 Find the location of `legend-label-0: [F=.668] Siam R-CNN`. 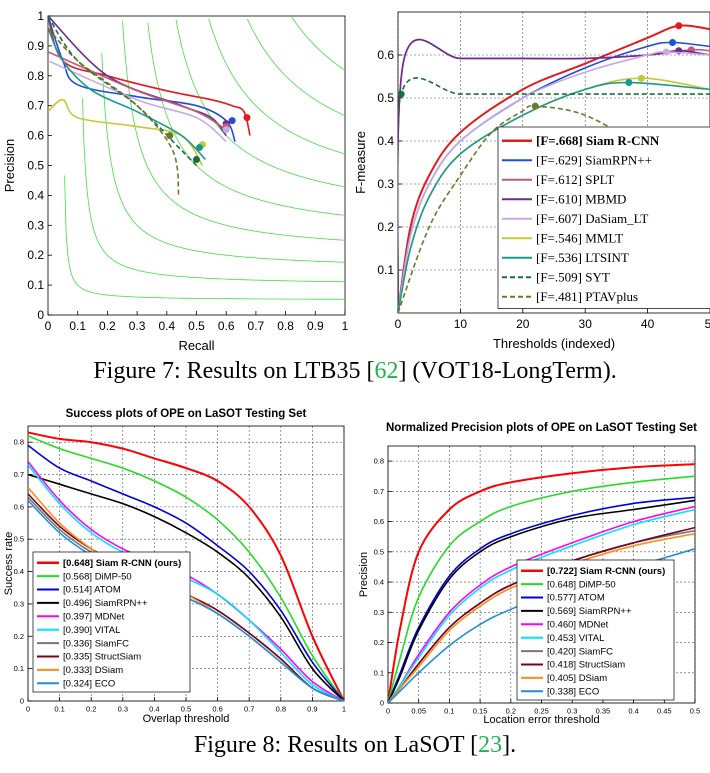

legend-label-0: [F=.668] Siam R-CNN is located at coordinates (598, 140).